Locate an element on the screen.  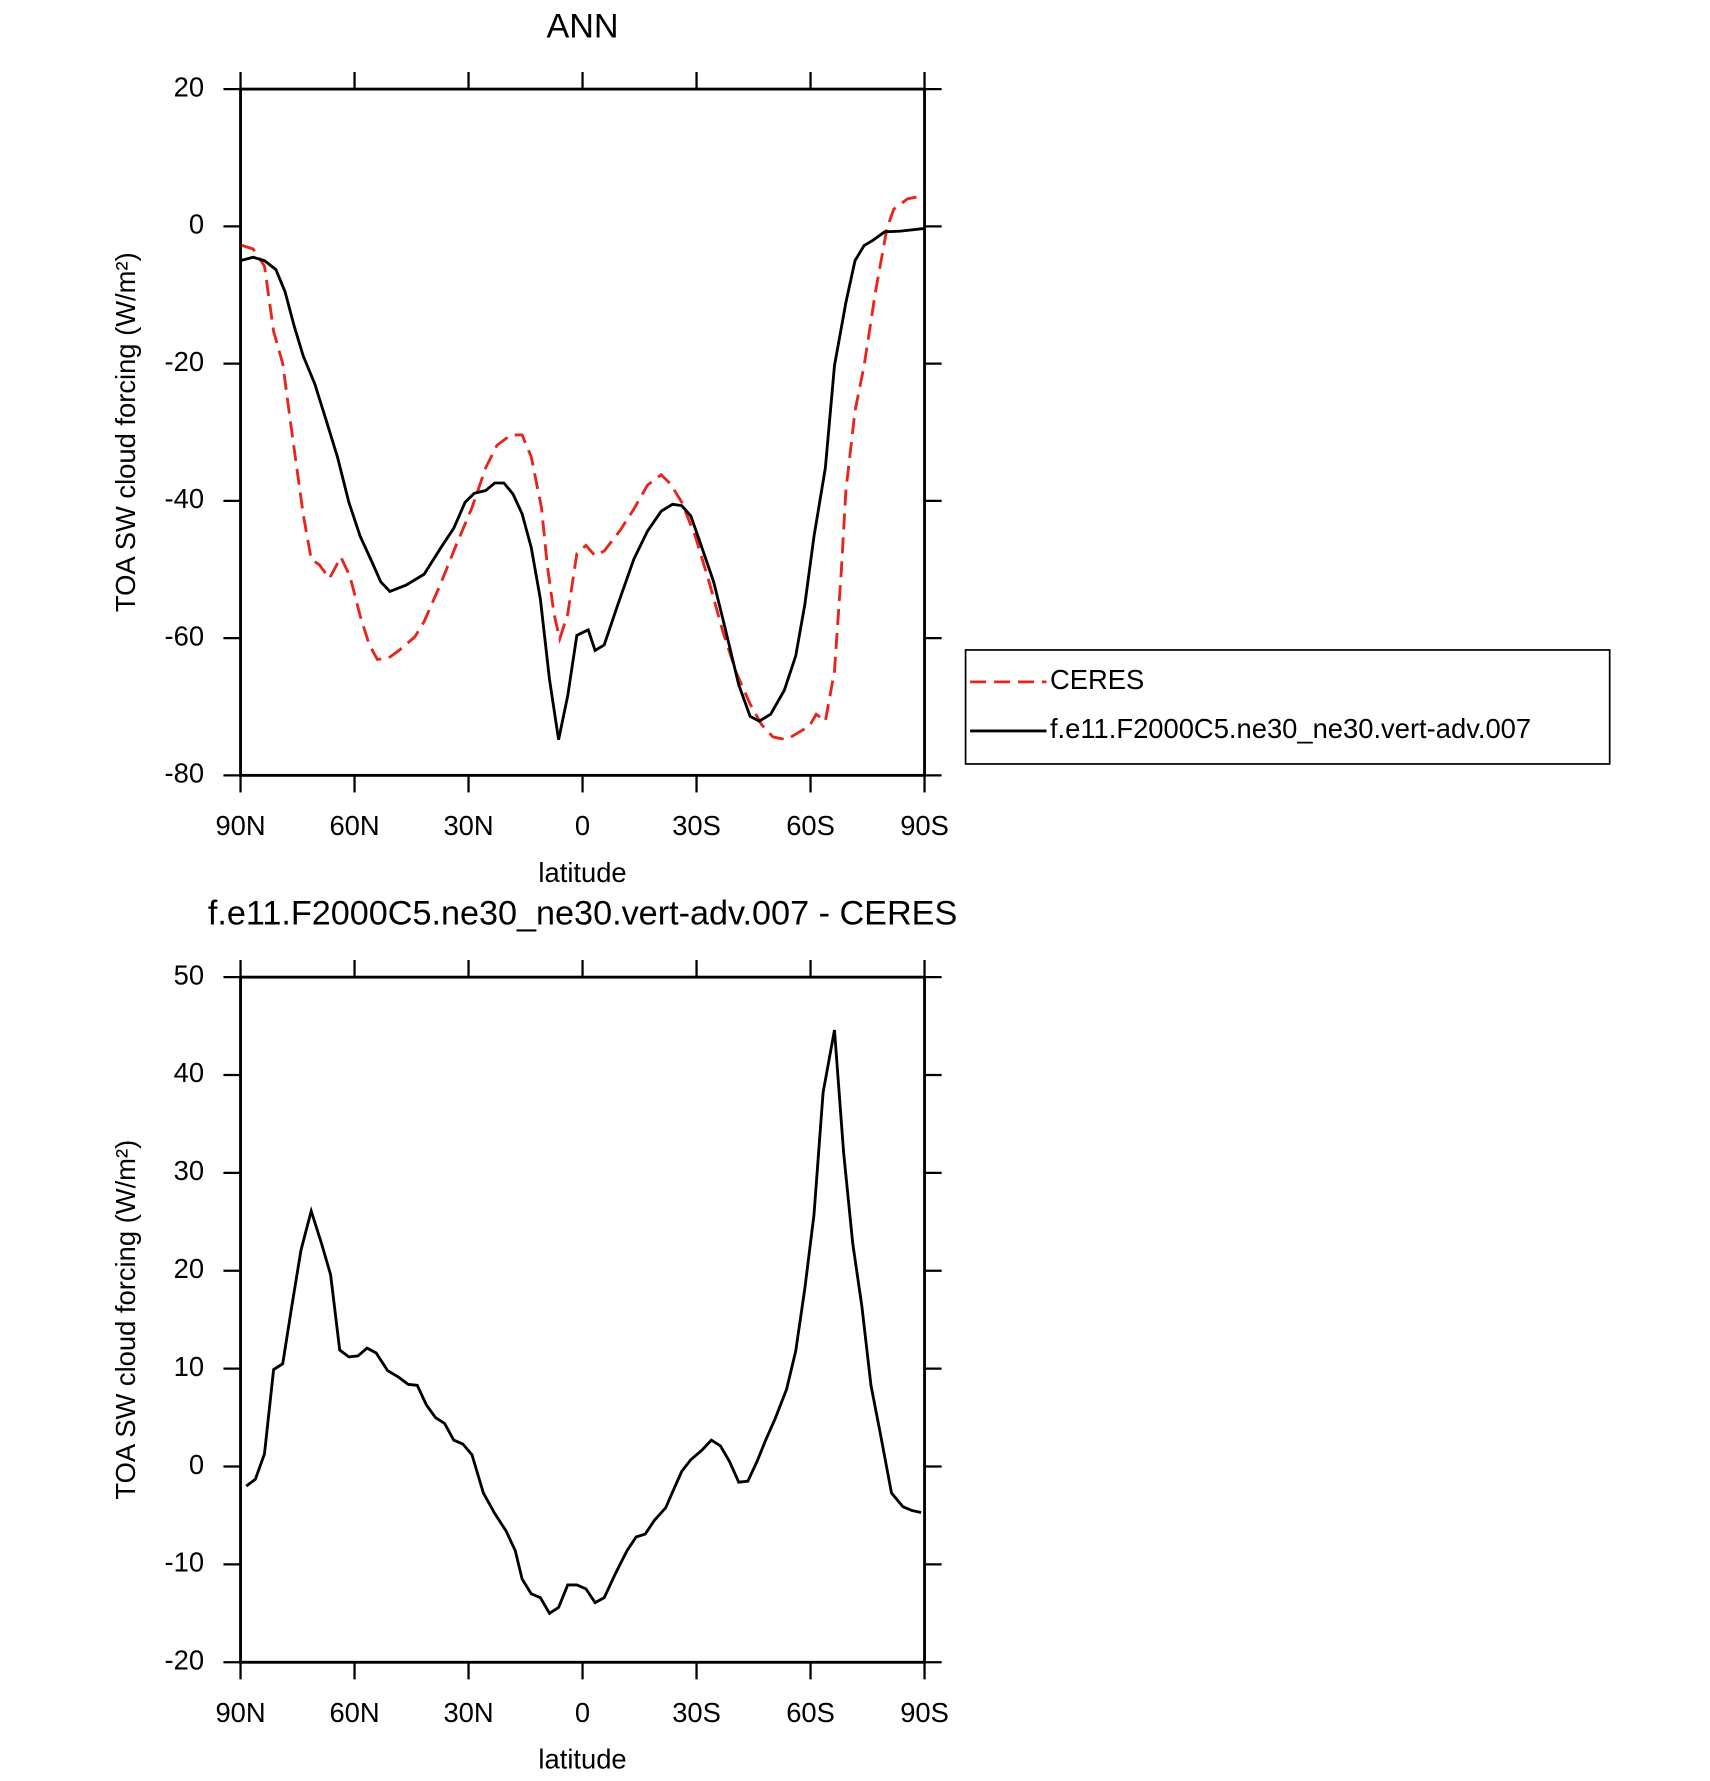
y-tick-label: -40 is located at coordinates (185, 498).